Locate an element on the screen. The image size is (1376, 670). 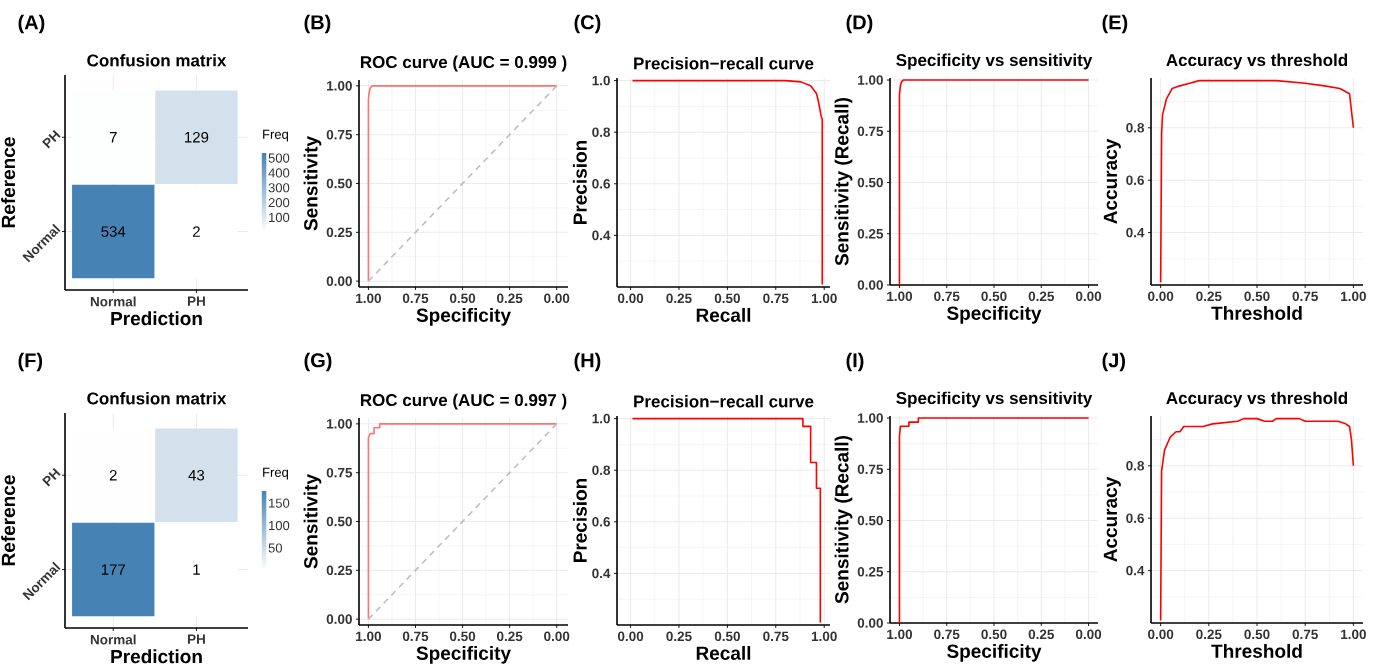
text: (H) is located at coordinates (587, 362).